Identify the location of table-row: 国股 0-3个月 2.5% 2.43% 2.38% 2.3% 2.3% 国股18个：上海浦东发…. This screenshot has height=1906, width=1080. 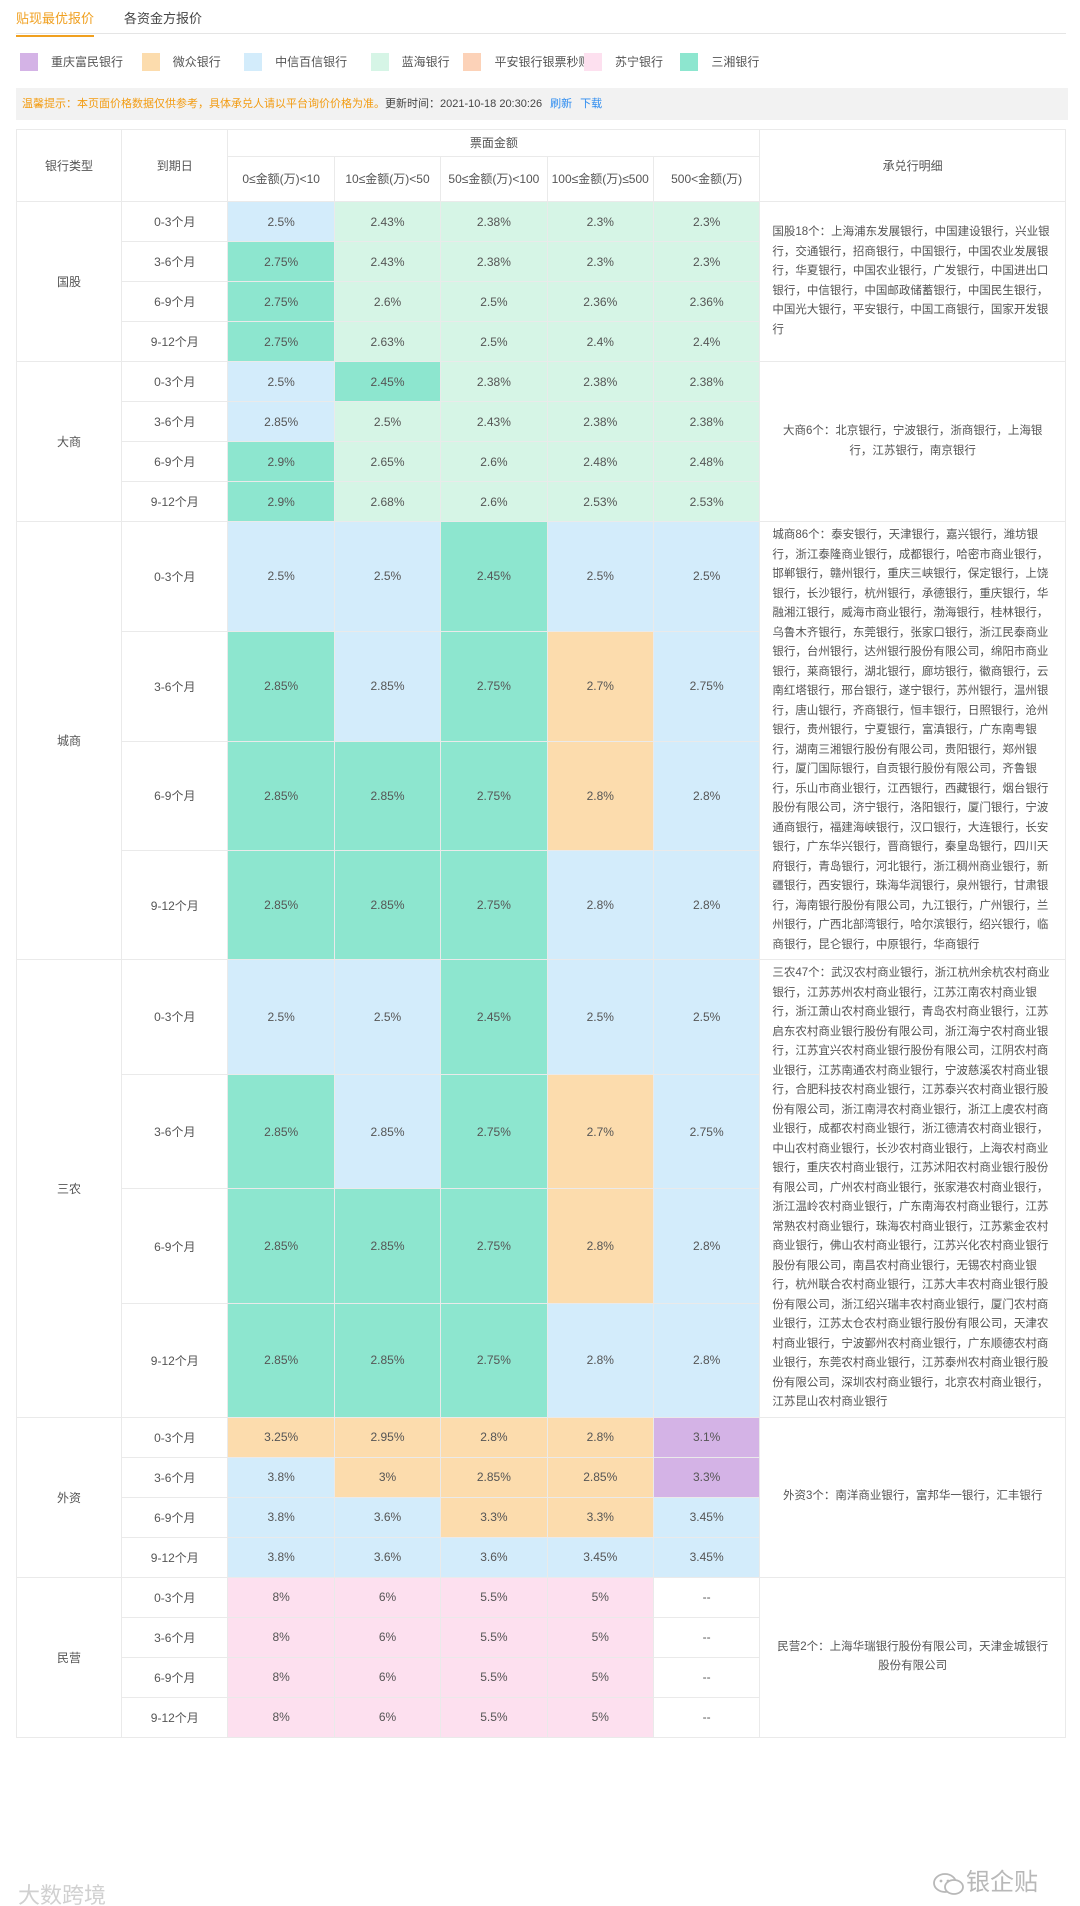
(540, 281).